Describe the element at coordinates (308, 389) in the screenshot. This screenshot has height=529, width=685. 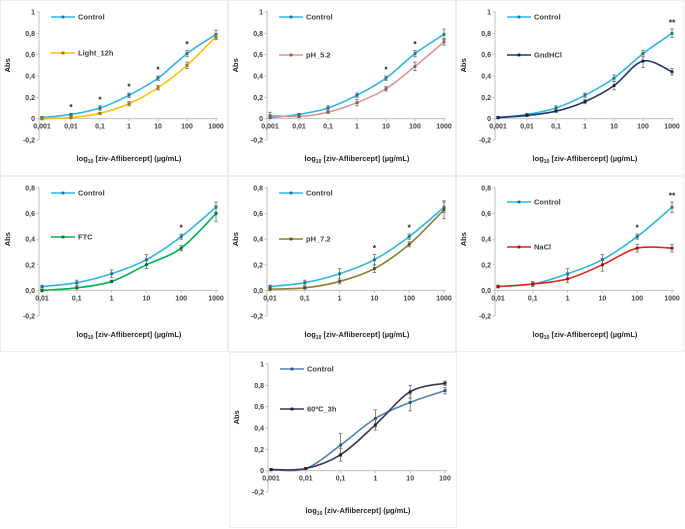
I see `legend: Control 60ºC_3h` at that location.